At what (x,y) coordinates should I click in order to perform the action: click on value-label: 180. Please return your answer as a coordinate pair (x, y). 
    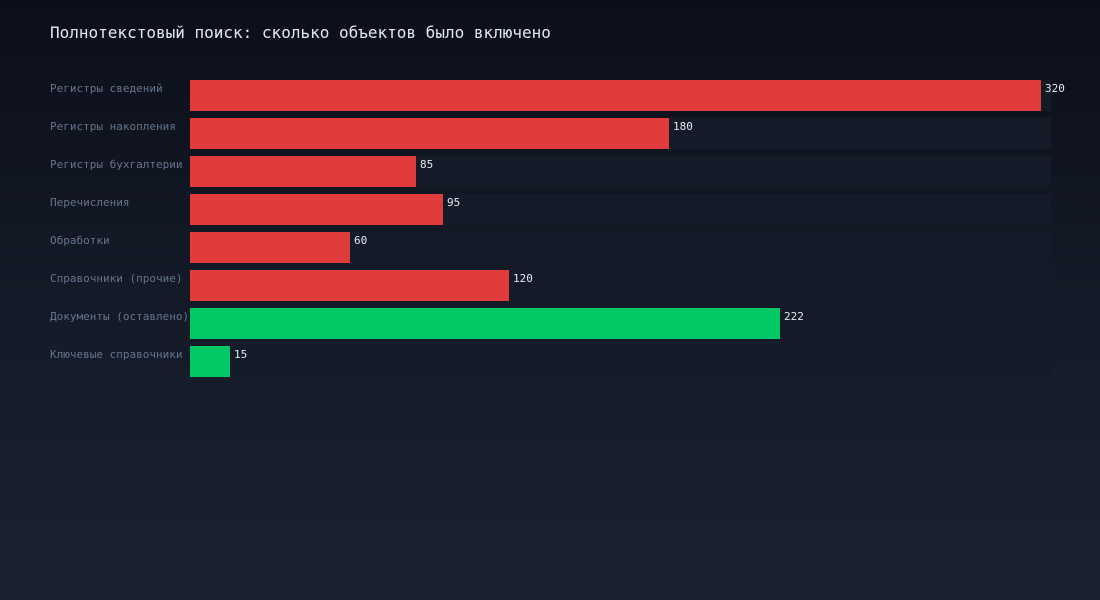
    Looking at the image, I should click on (683, 126).